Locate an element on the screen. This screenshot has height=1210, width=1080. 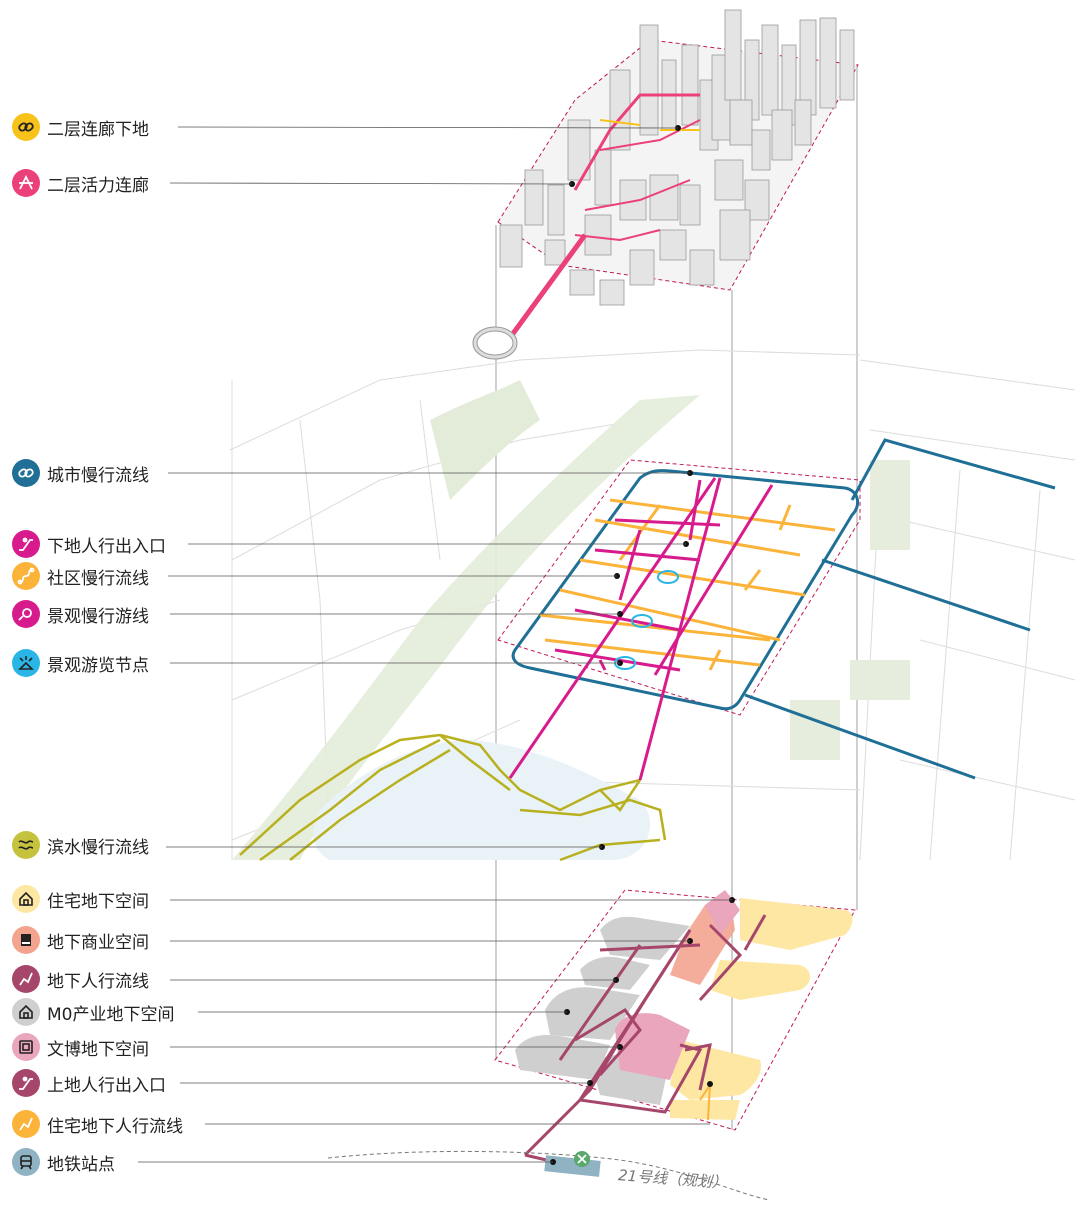
legend-label: 景观慢行游线 is located at coordinates (98, 616).